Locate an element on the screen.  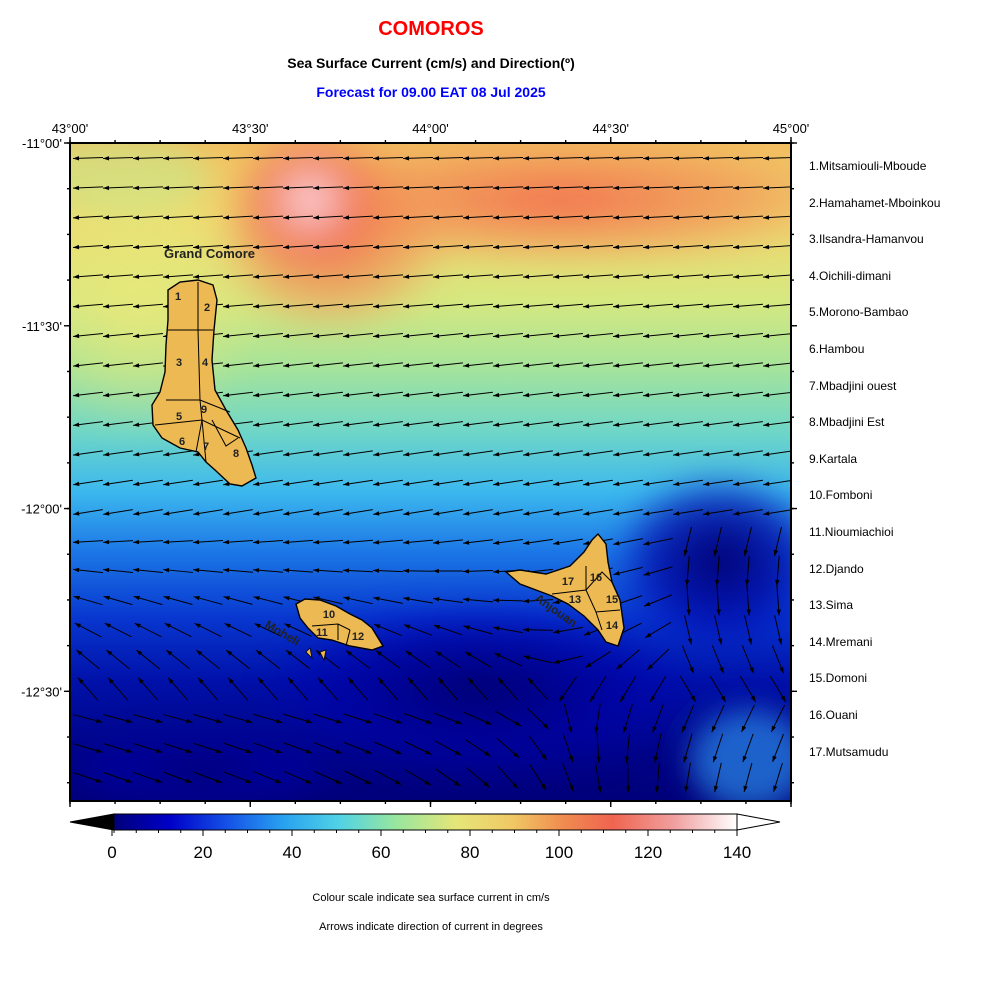
lat-tick-label: -12°30' is located at coordinates (41, 691).